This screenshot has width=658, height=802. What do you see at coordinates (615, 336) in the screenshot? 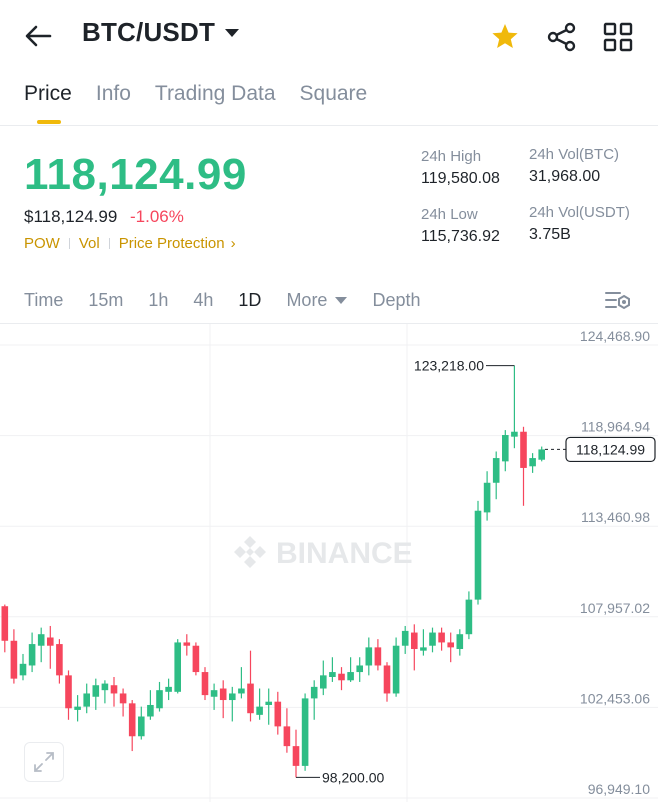
I see `y-tick-label: 124,468.90` at bounding box center [615, 336].